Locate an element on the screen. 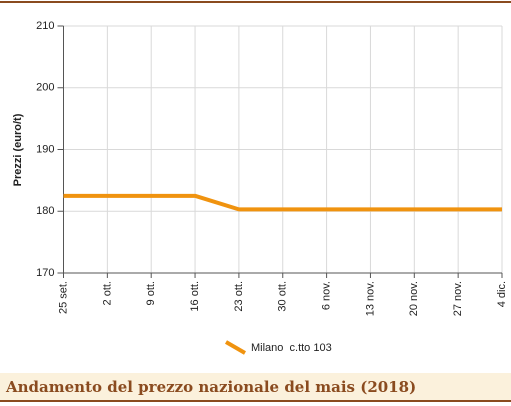 This screenshot has width=511, height=406. x-tick-label: 9 ott. is located at coordinates (151, 293).